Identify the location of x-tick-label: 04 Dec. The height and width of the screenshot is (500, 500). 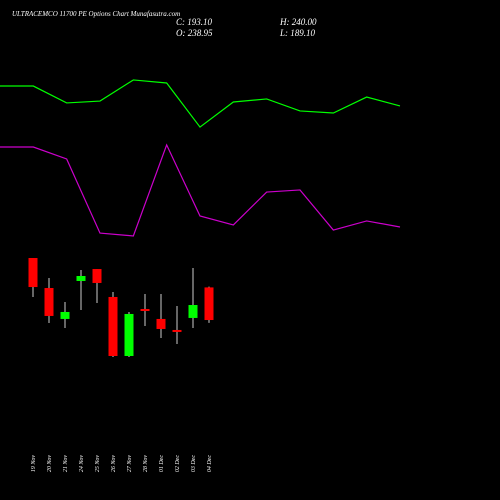
(209, 463).